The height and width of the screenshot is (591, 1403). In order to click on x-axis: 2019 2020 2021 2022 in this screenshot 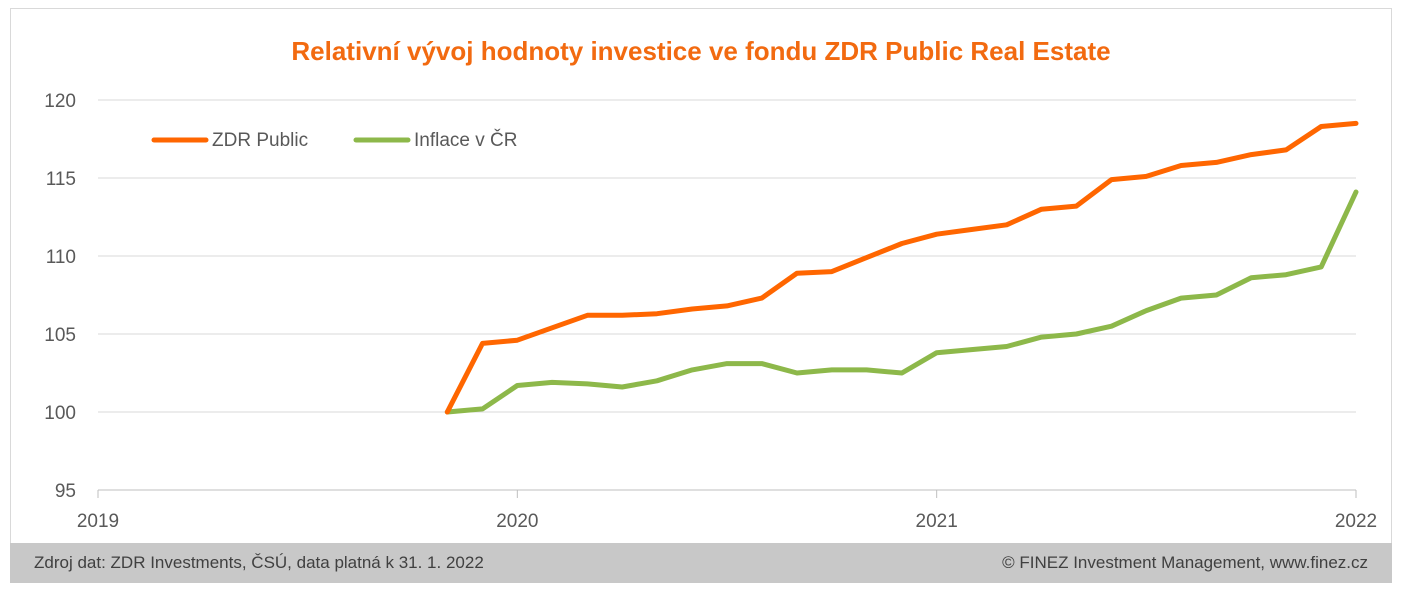, I will do `click(727, 510)`.